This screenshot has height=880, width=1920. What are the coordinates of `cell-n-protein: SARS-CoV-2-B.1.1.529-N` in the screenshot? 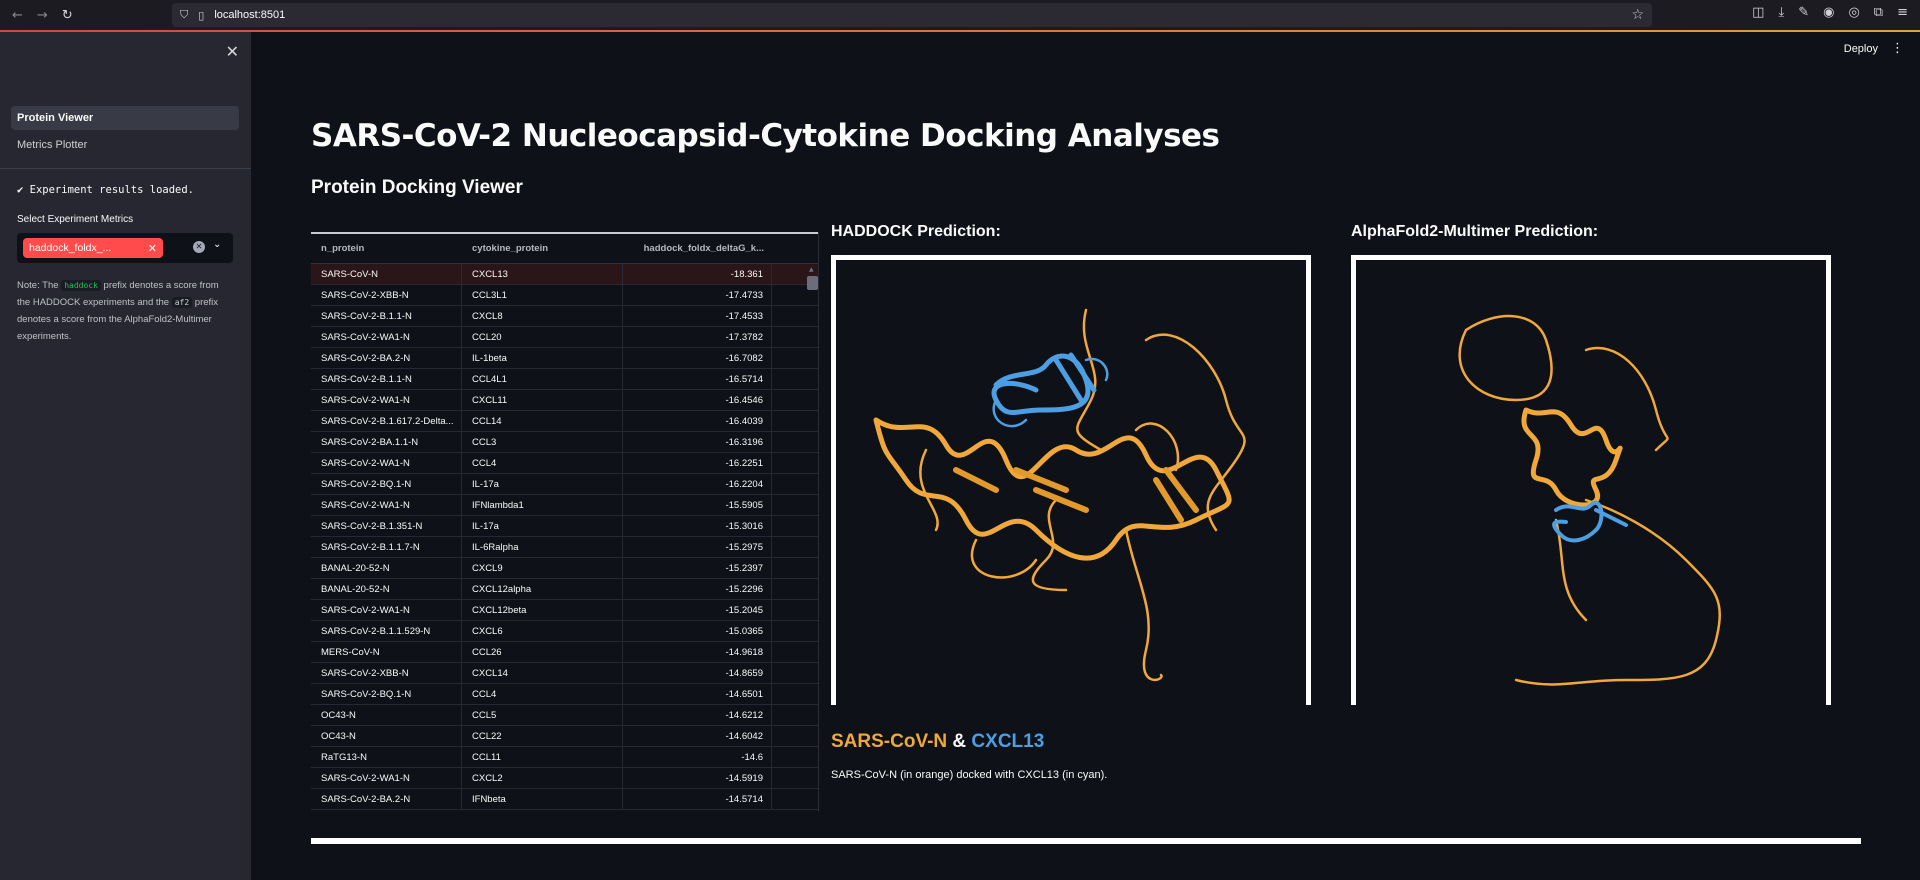 It's located at (386, 631).